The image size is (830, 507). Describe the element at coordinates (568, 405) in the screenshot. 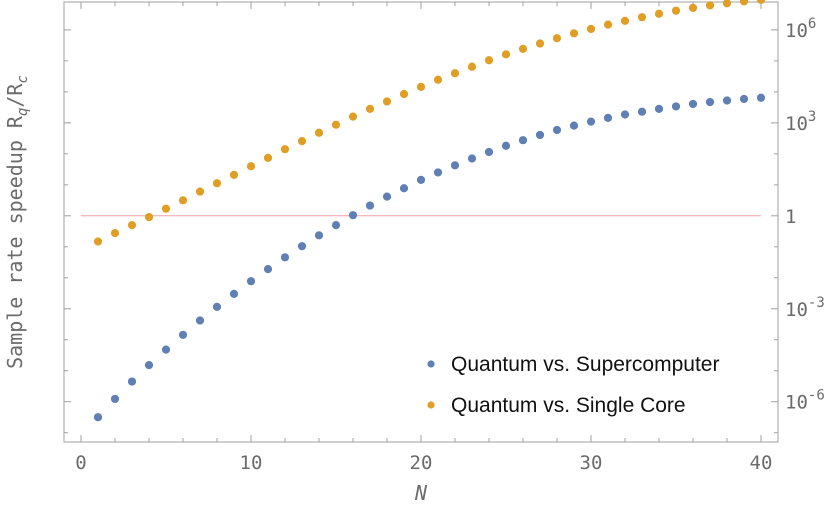

I see `legend-label-single-core: Quantum vs. Single Core` at that location.